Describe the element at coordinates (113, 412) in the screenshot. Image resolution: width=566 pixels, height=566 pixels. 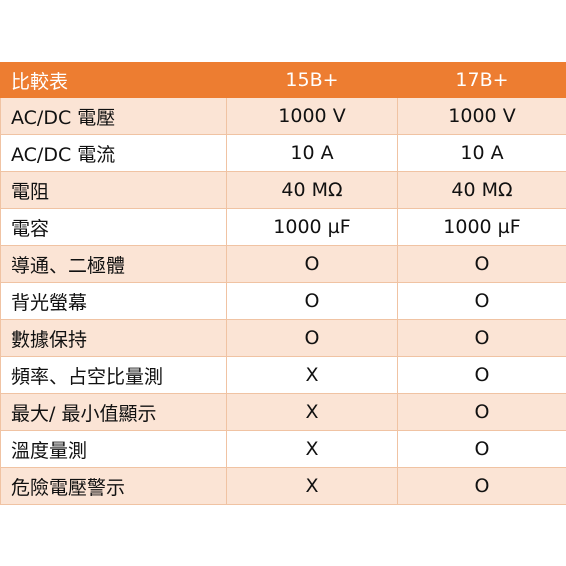
I see `feature-cell: 最大/ 最小值顯示` at that location.